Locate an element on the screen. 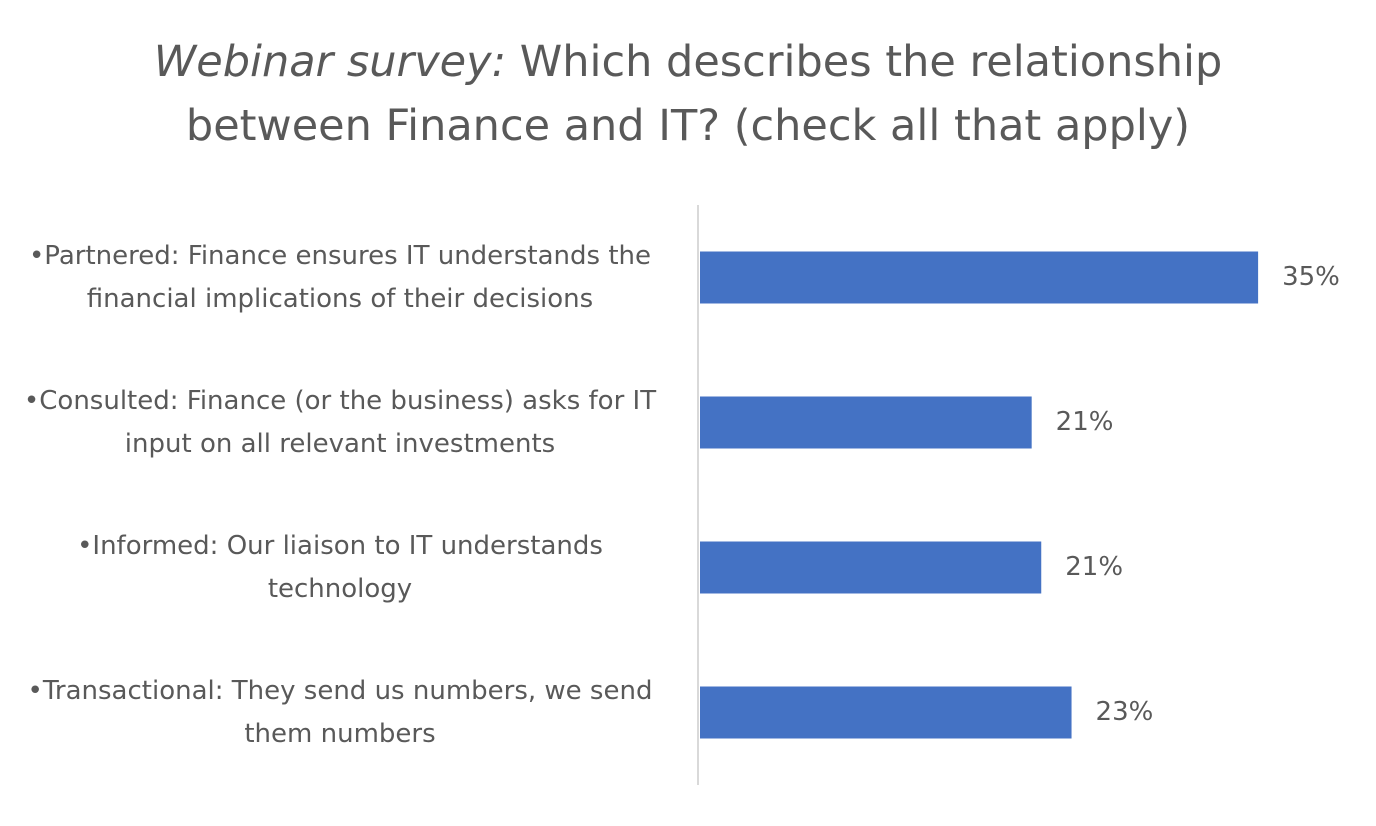  value-label: 35% is located at coordinates (1311, 277).